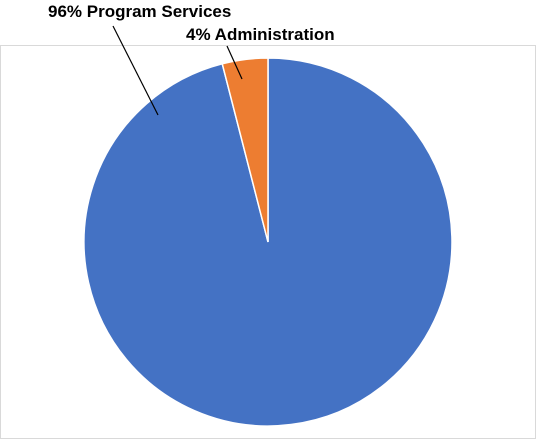 The height and width of the screenshot is (439, 536). I want to click on pie-slice-administration, so click(245, 150).